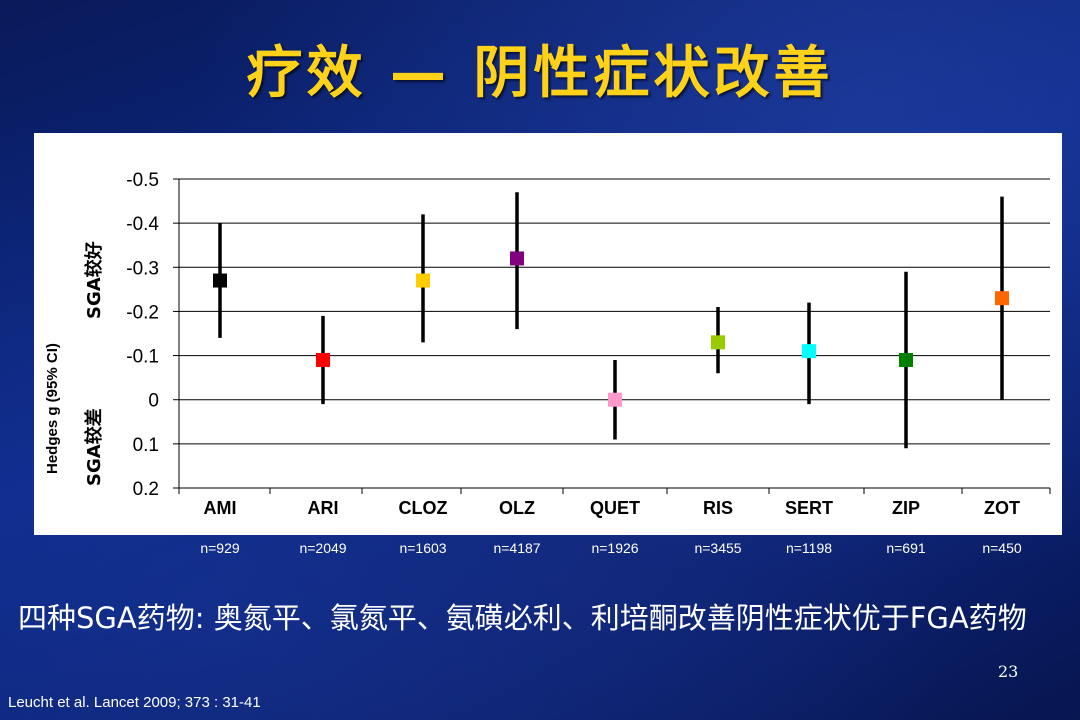  Describe the element at coordinates (142, 180) in the screenshot. I see `y-tick-label: -0.5` at that location.